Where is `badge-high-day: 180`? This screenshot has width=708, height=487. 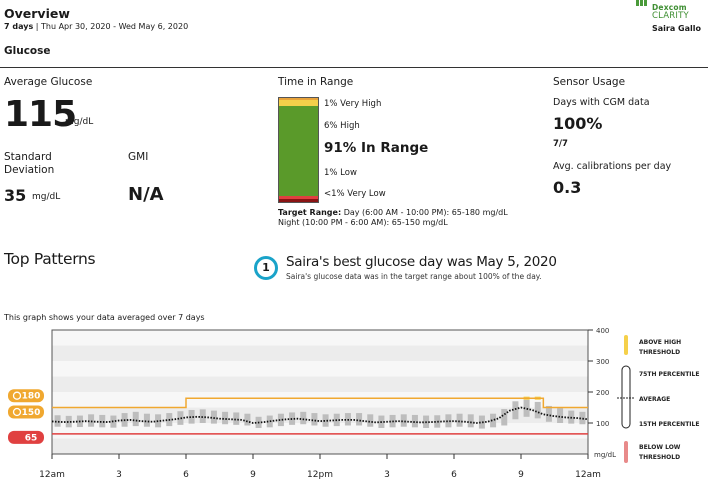 badge-high-day: 180 is located at coordinates (26, 396).